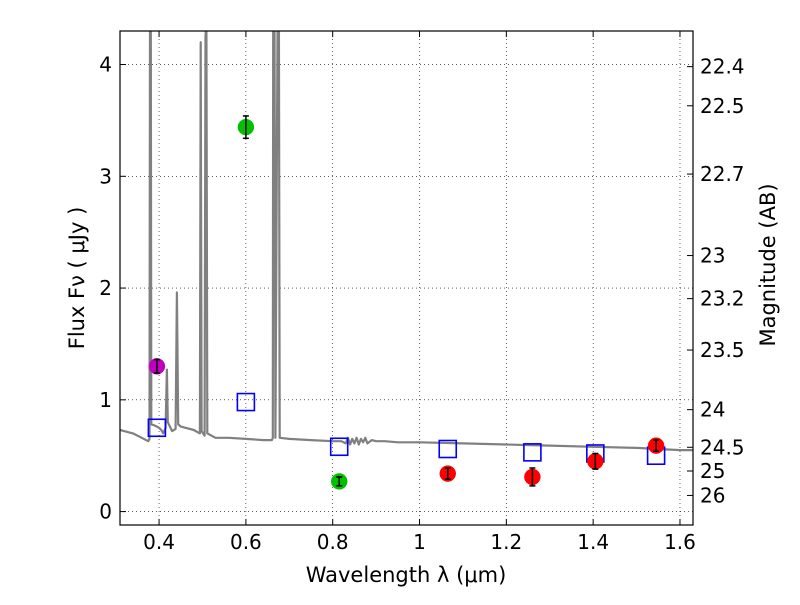 This screenshot has height=605, width=800. I want to click on right-tick-label: 23.2, so click(722, 299).